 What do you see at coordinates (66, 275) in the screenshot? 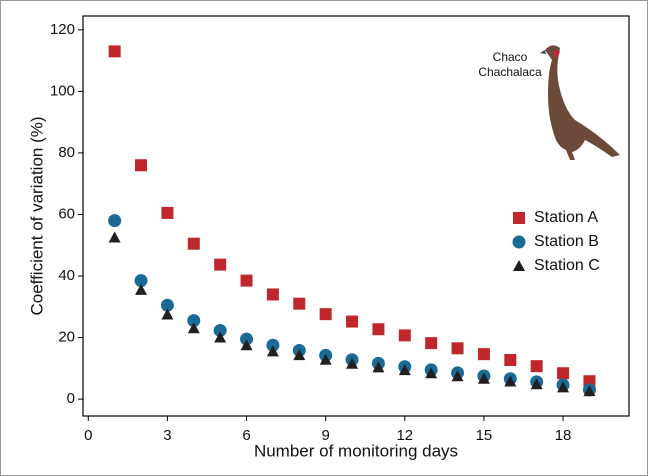
I see `y-tick-label: 40` at bounding box center [66, 275].